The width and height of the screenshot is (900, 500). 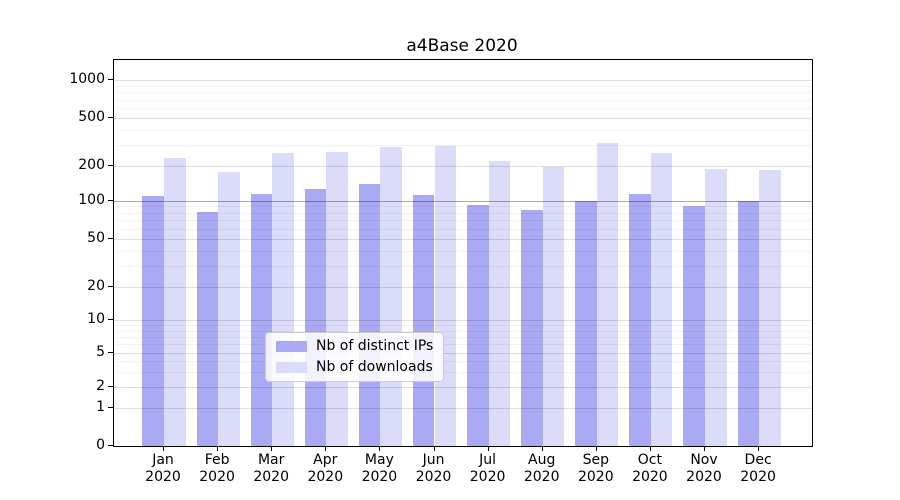 What do you see at coordinates (291, 346) in the screenshot?
I see `legend-swatch-distinct-ips` at bounding box center [291, 346].